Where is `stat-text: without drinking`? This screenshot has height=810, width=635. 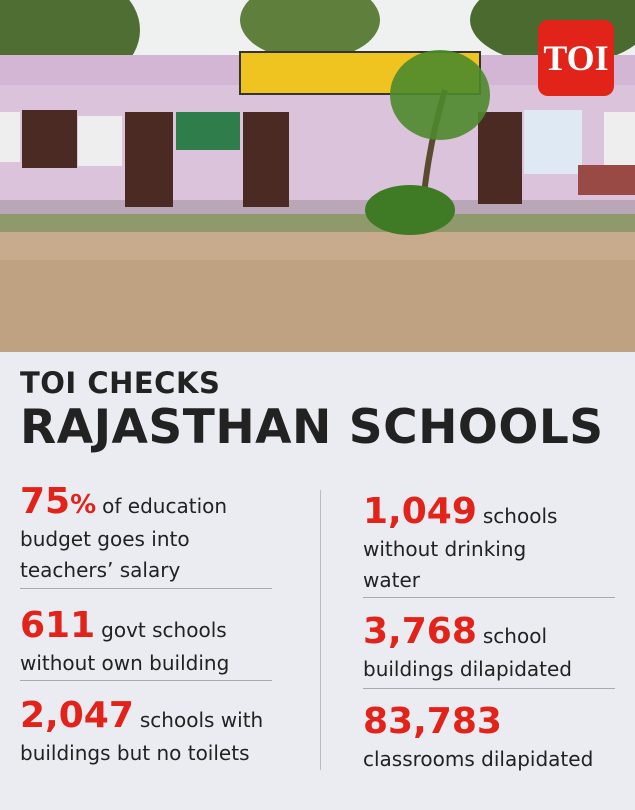
stat-text: without drinking is located at coordinates (445, 549).